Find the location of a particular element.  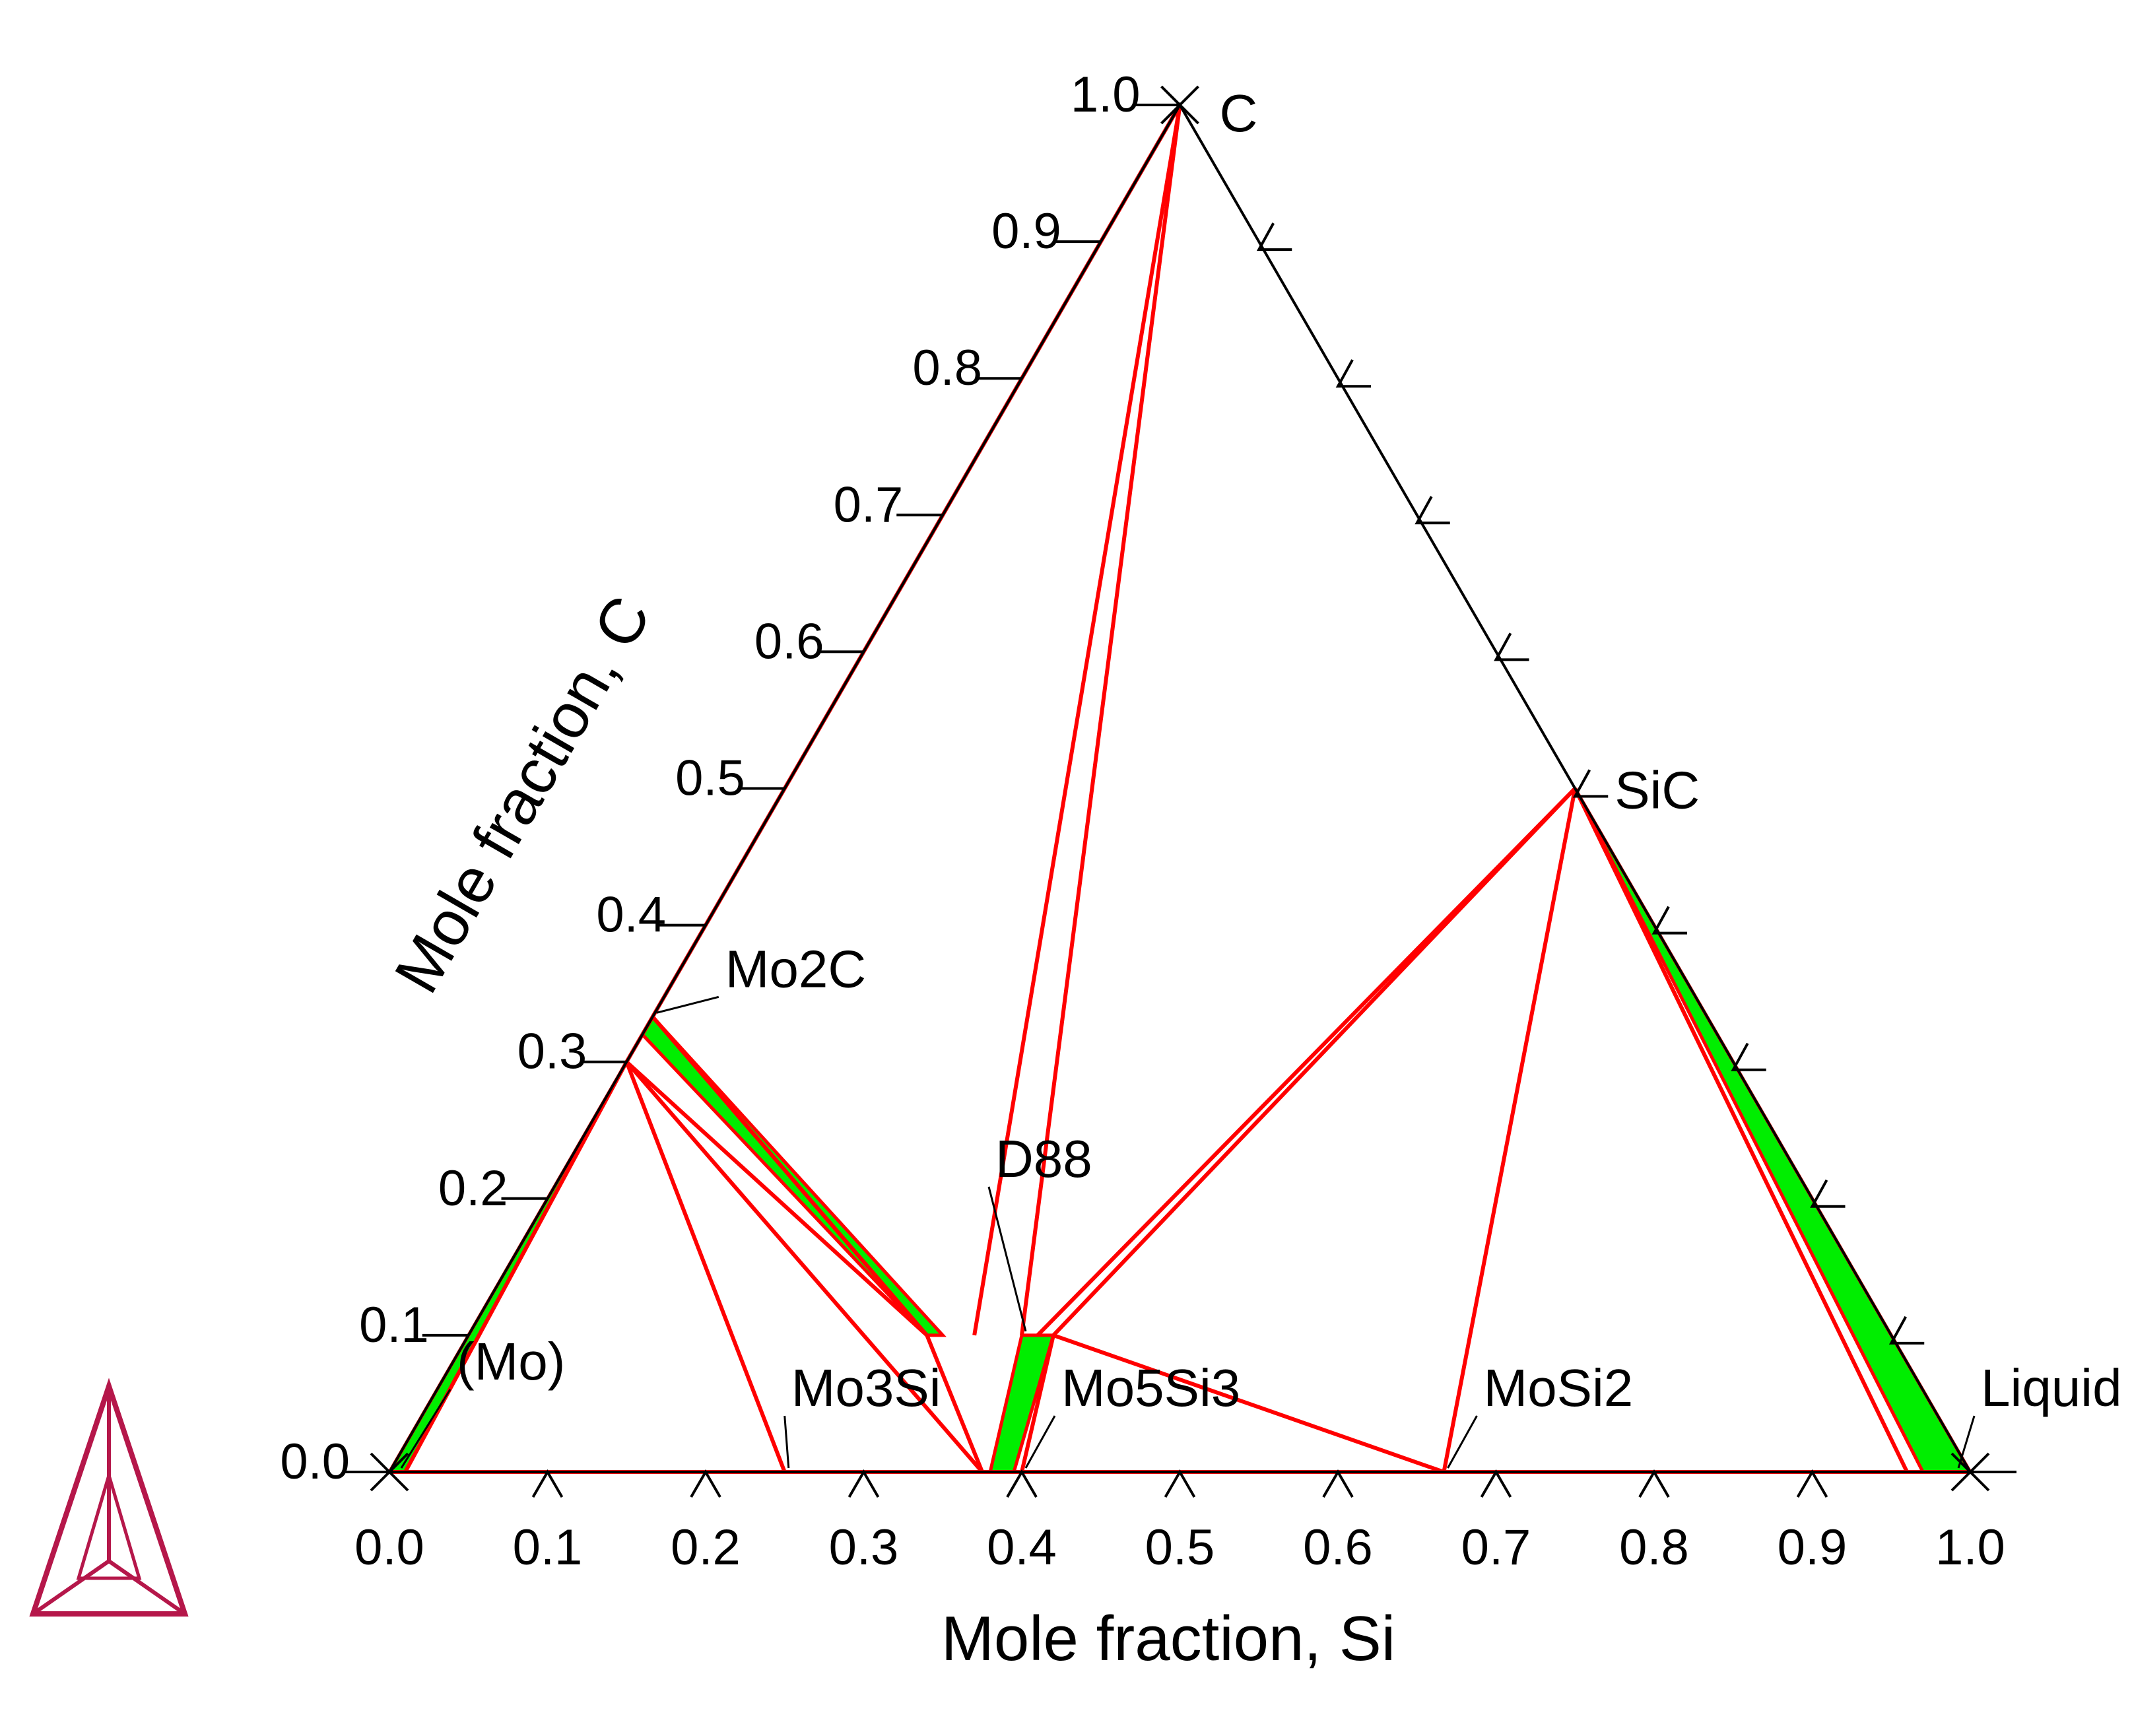

y-tick-label-4: 0.4 is located at coordinates (631, 915).